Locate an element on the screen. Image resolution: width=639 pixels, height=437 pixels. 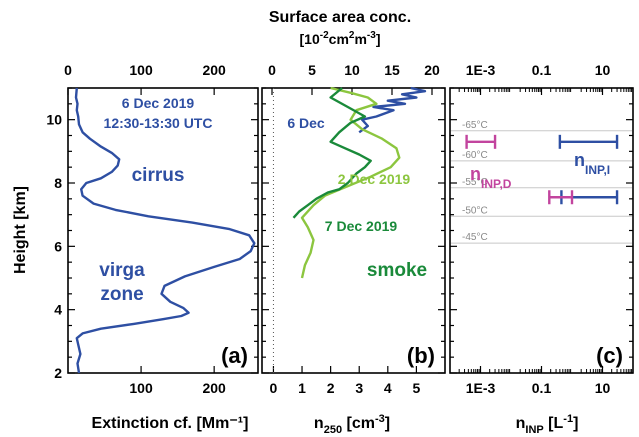
n-inp-i-sub: INP,I is located at coordinates (597, 170).